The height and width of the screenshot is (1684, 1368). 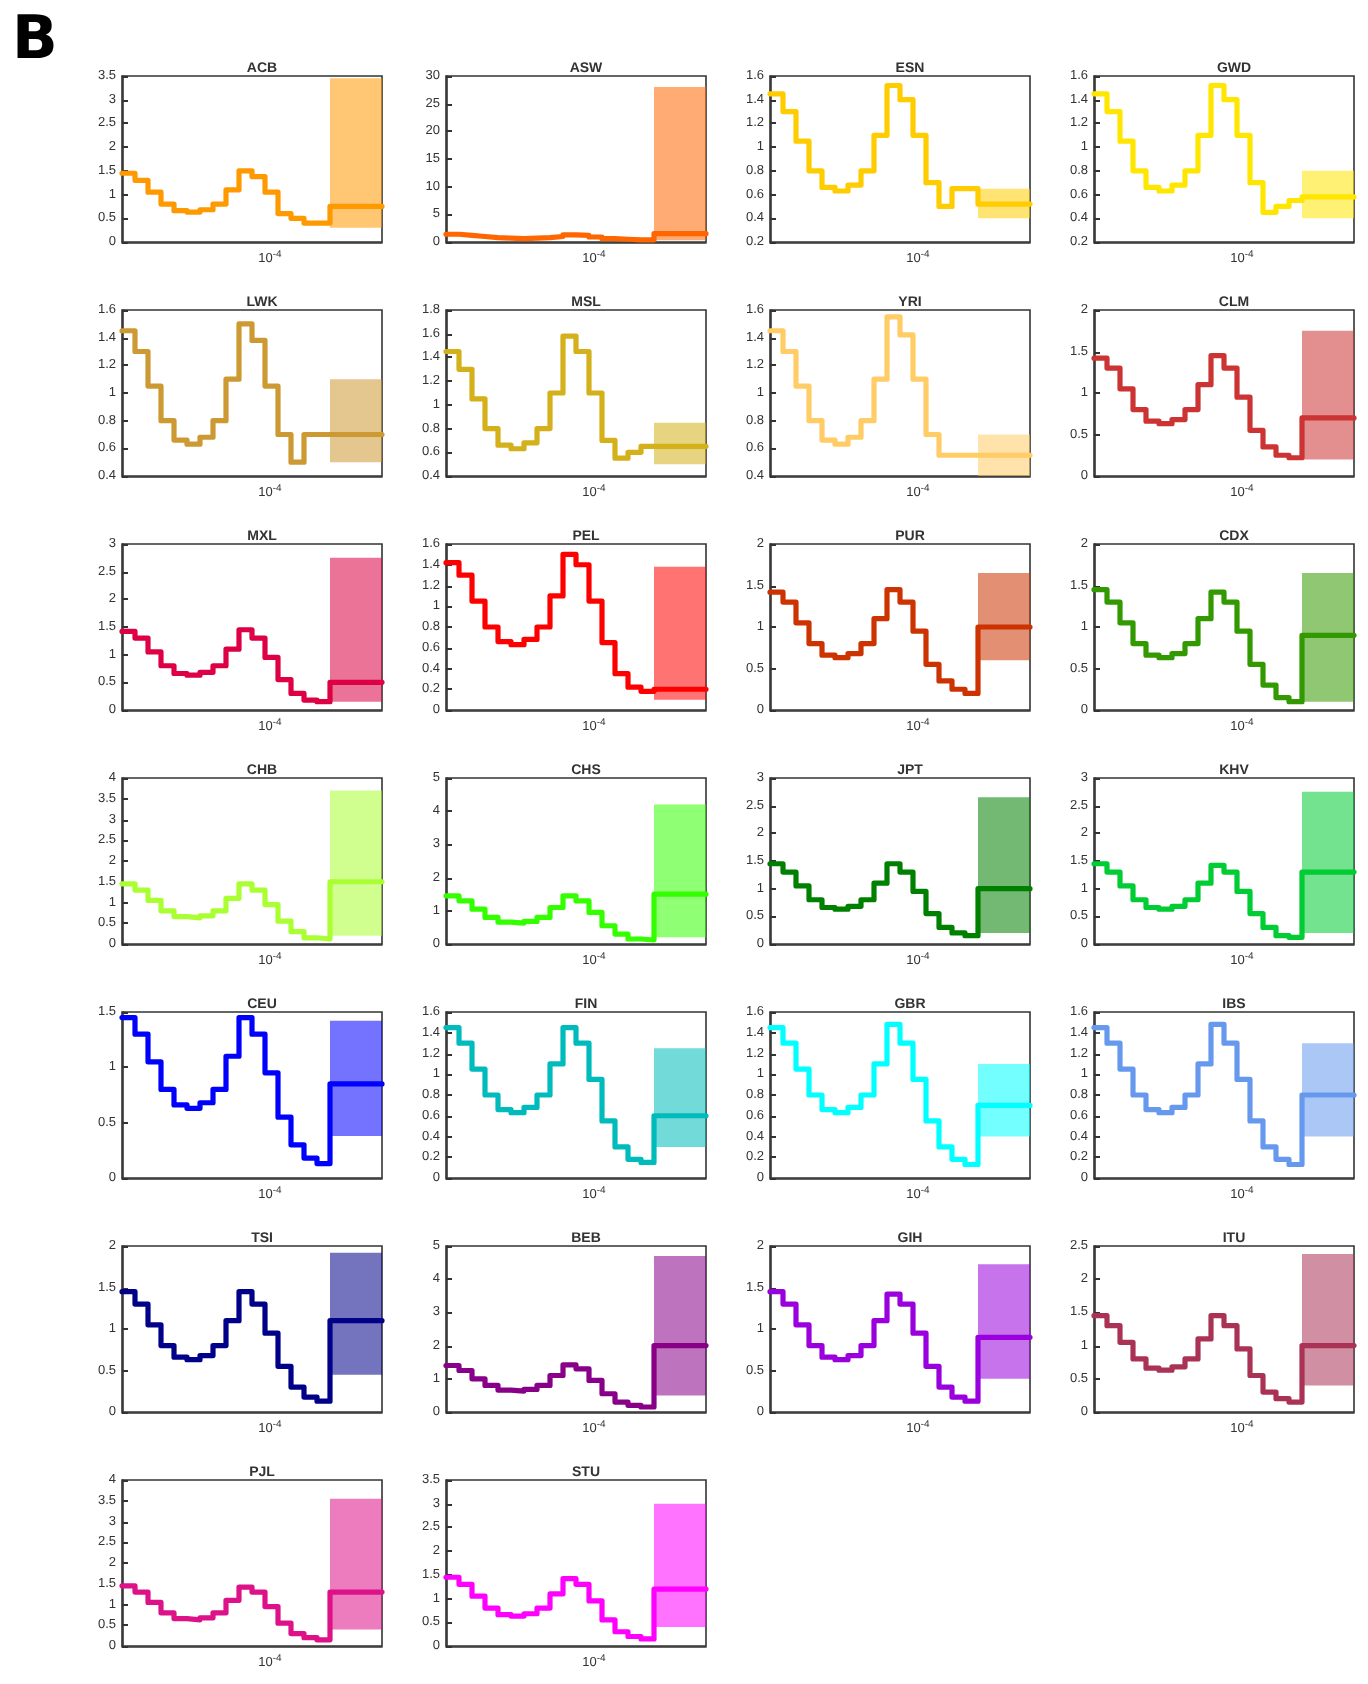 I want to click on text: B, so click(x=35, y=39).